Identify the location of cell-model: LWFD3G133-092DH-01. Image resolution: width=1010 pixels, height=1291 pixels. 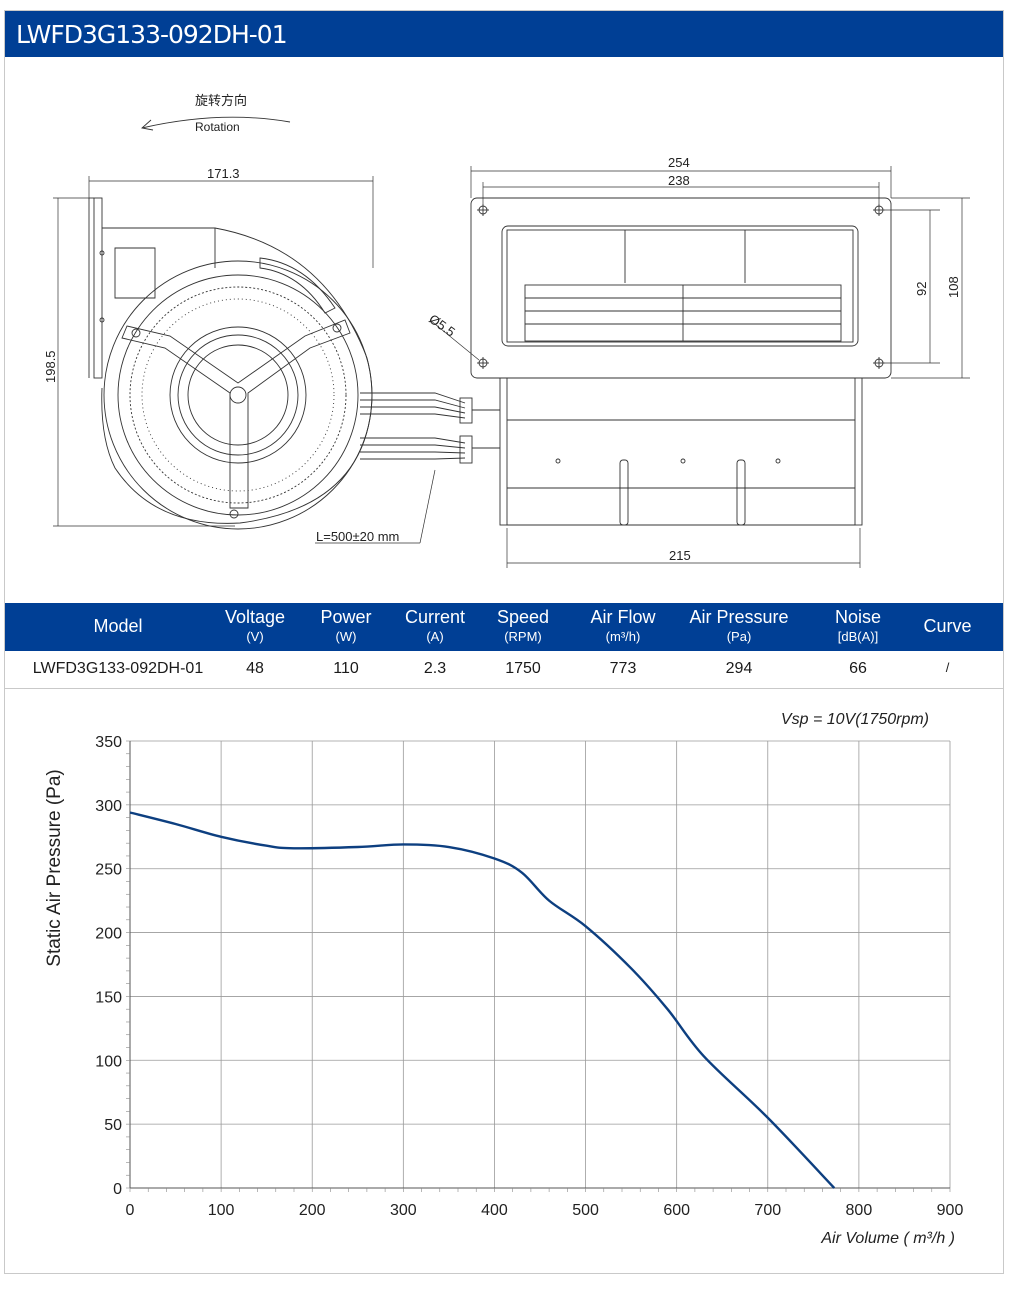
(118, 668).